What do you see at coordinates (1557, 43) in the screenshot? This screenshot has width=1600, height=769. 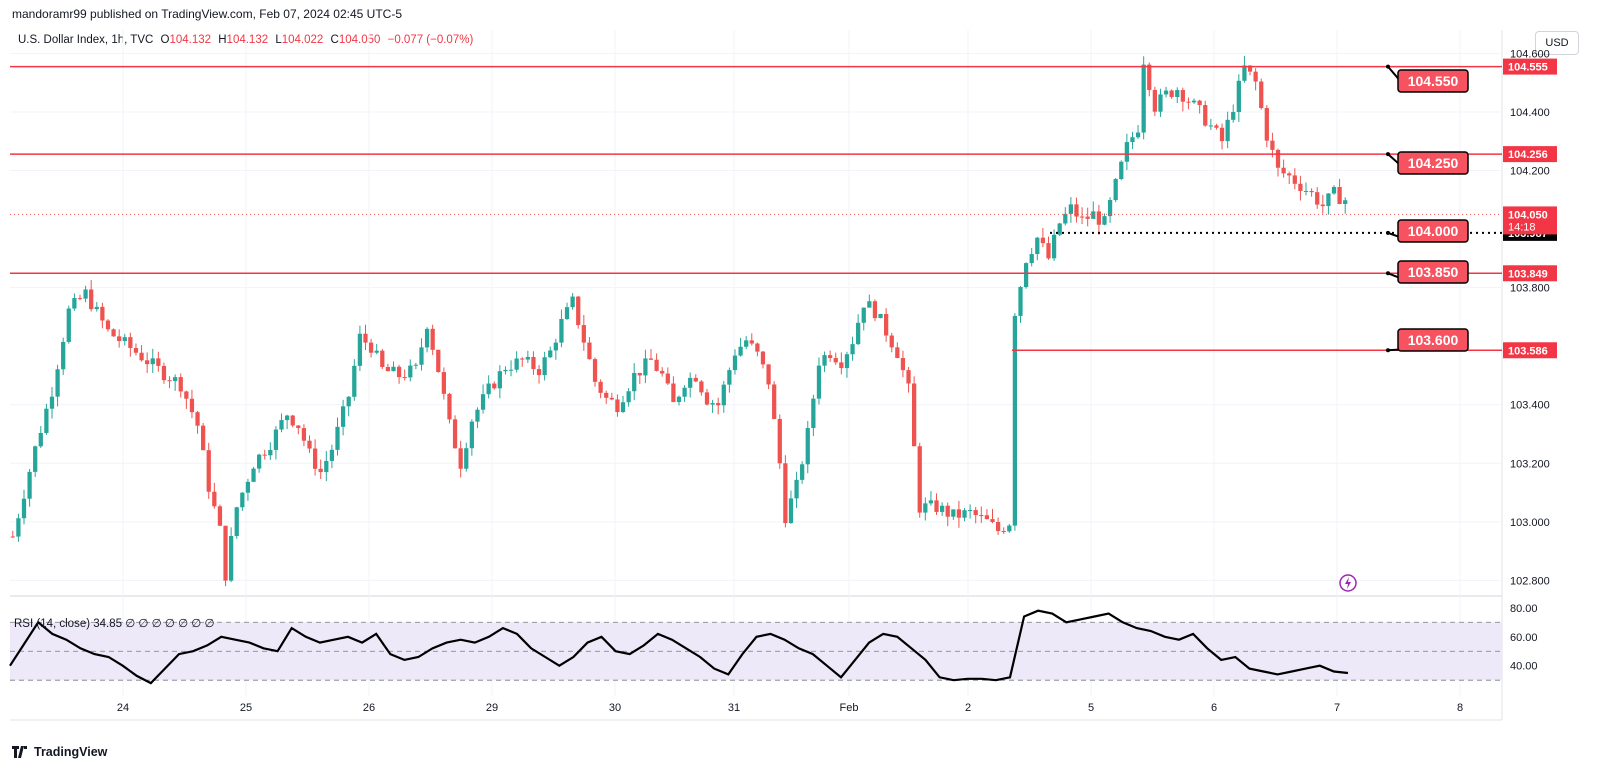 I see `currency-button: USD` at bounding box center [1557, 43].